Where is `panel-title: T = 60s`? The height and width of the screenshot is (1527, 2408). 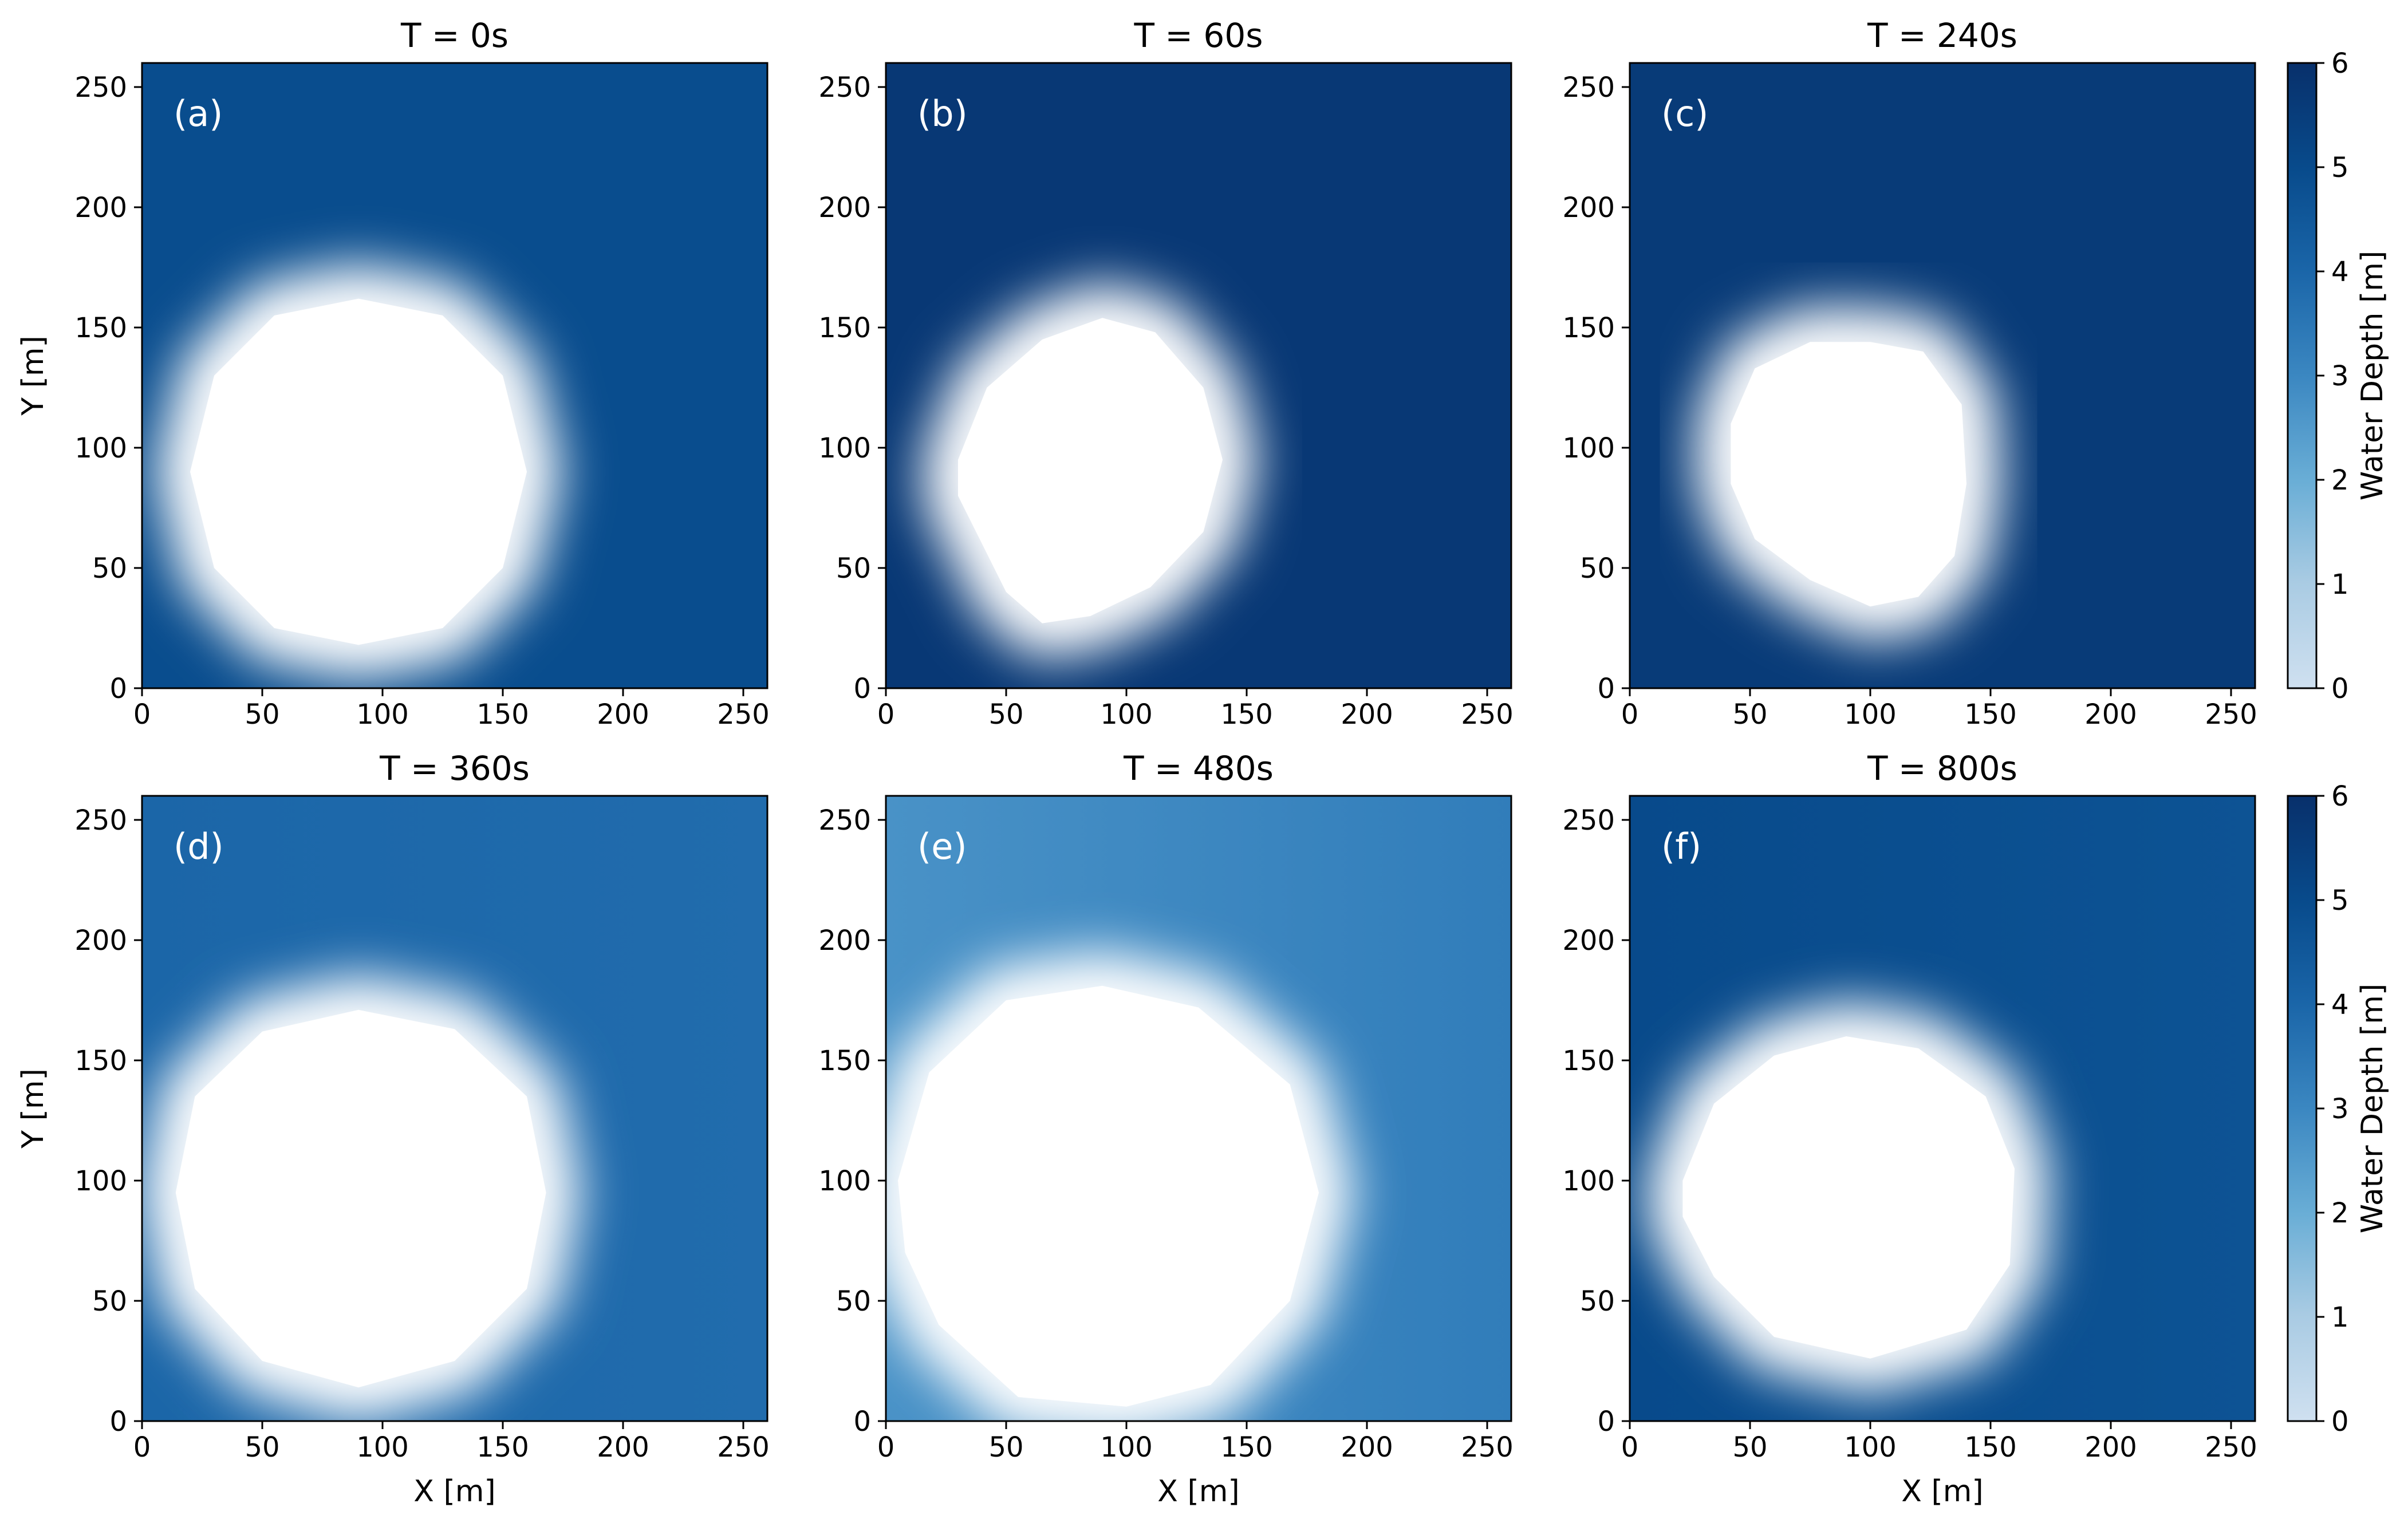
panel-title: T = 60s is located at coordinates (1198, 35).